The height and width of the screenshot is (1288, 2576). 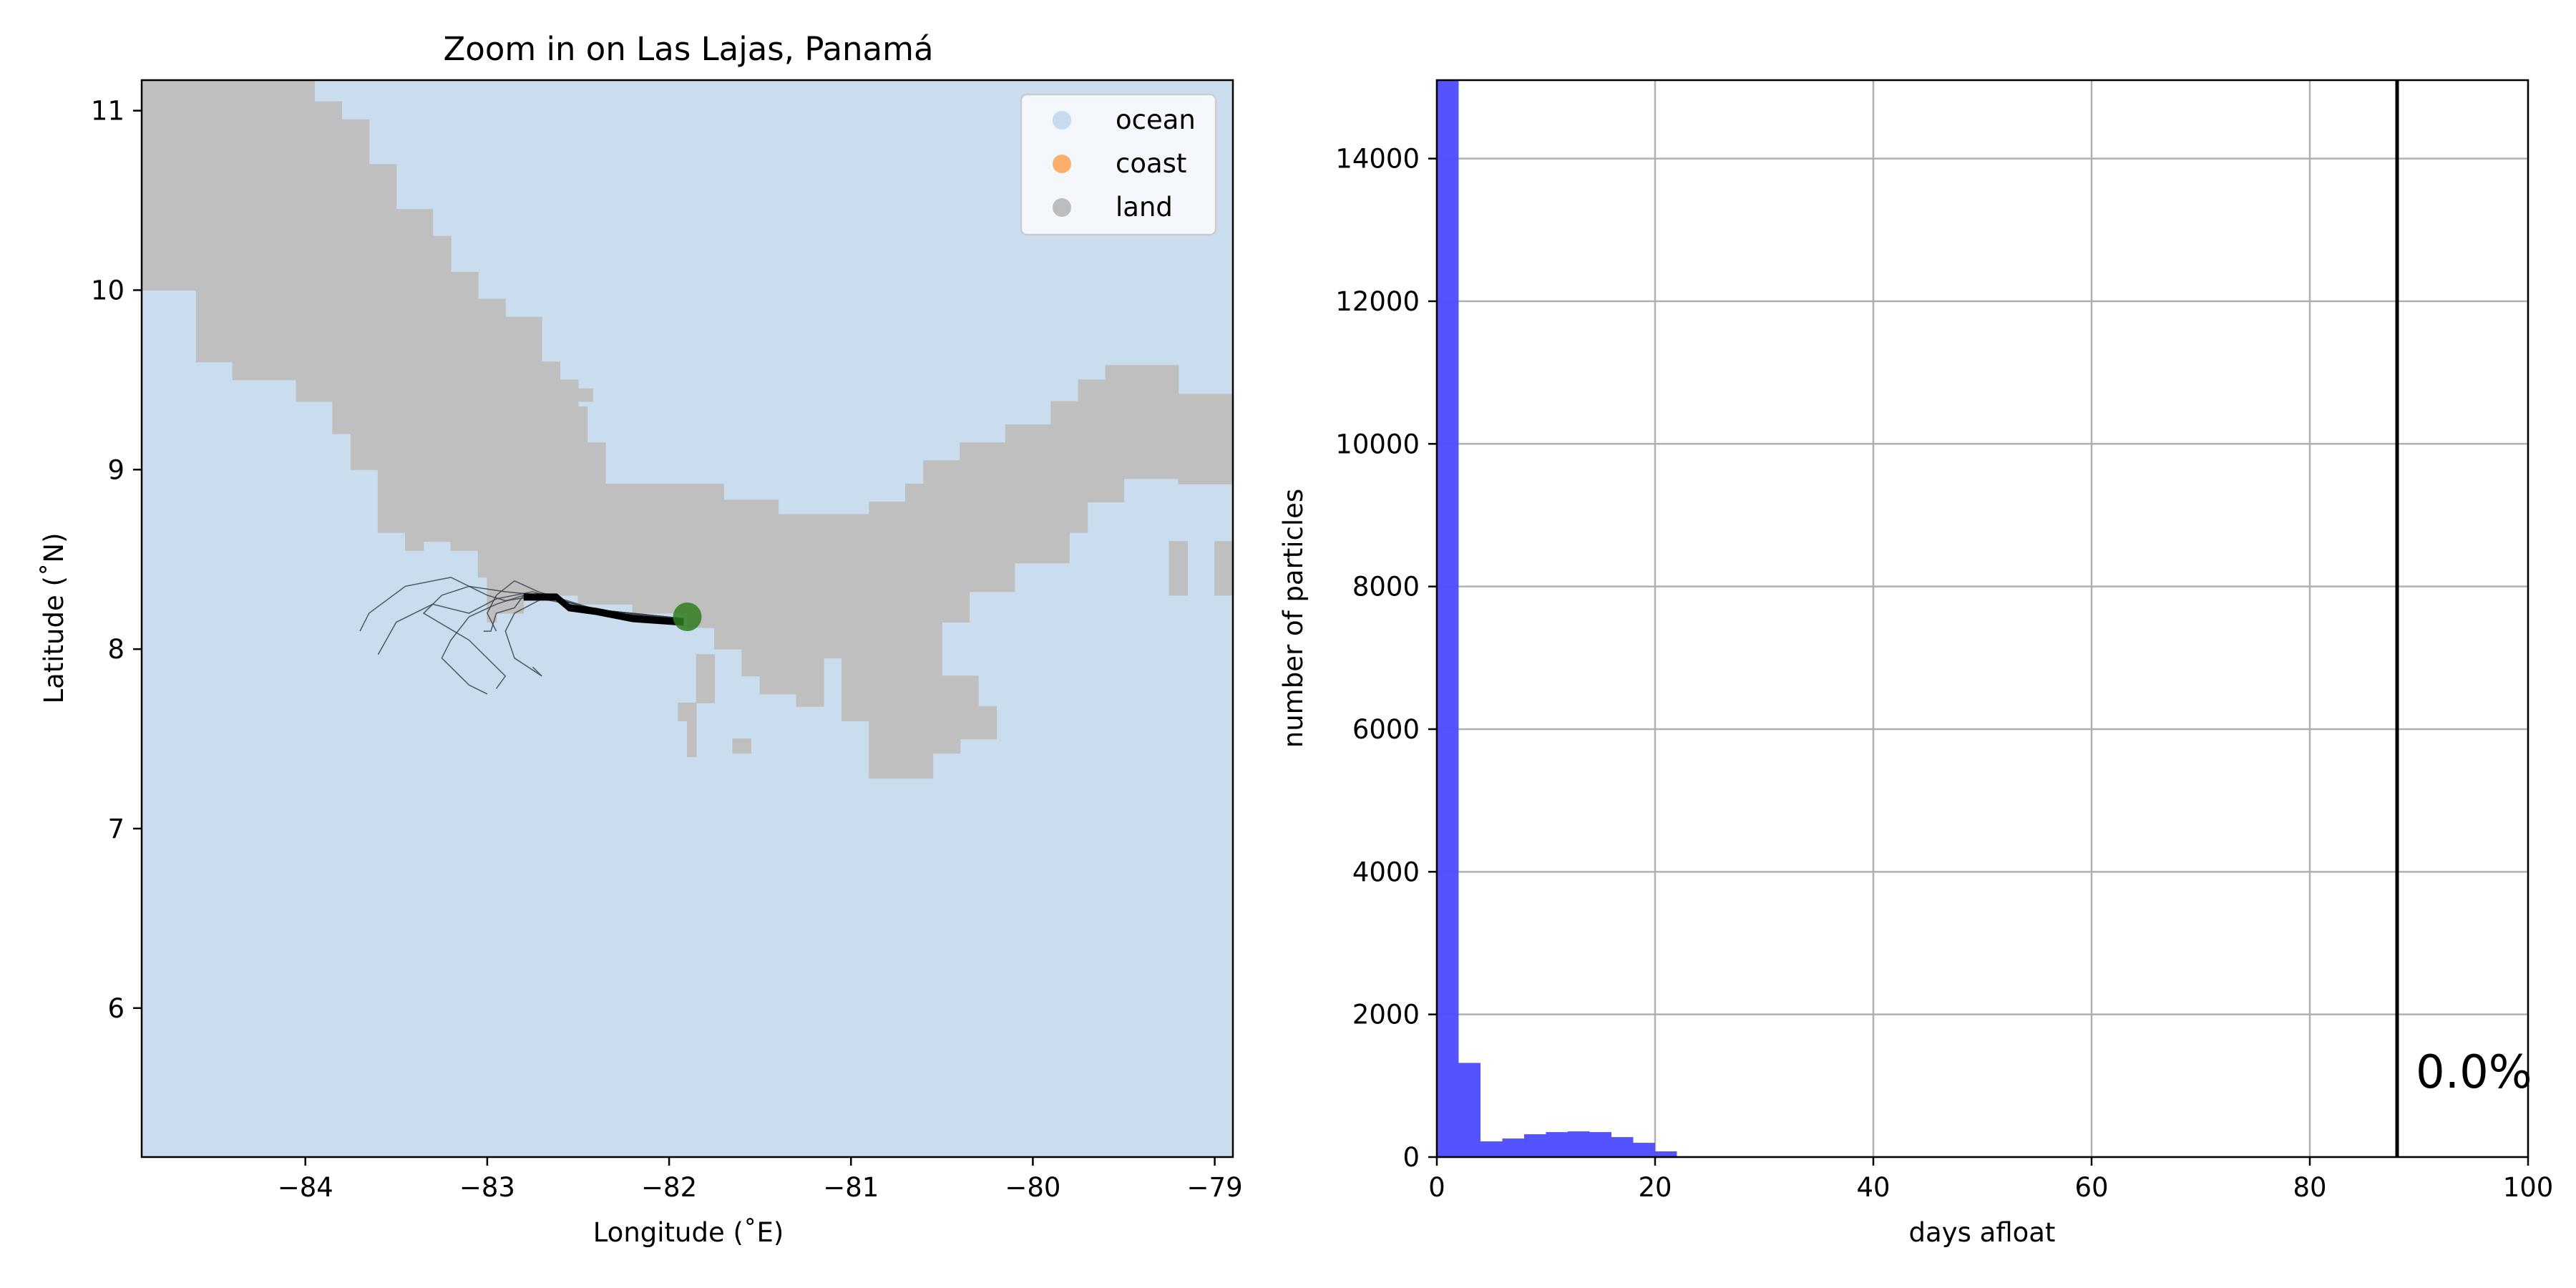 I want to click on hist-y-tick-label: 4000, so click(x=1386, y=872).